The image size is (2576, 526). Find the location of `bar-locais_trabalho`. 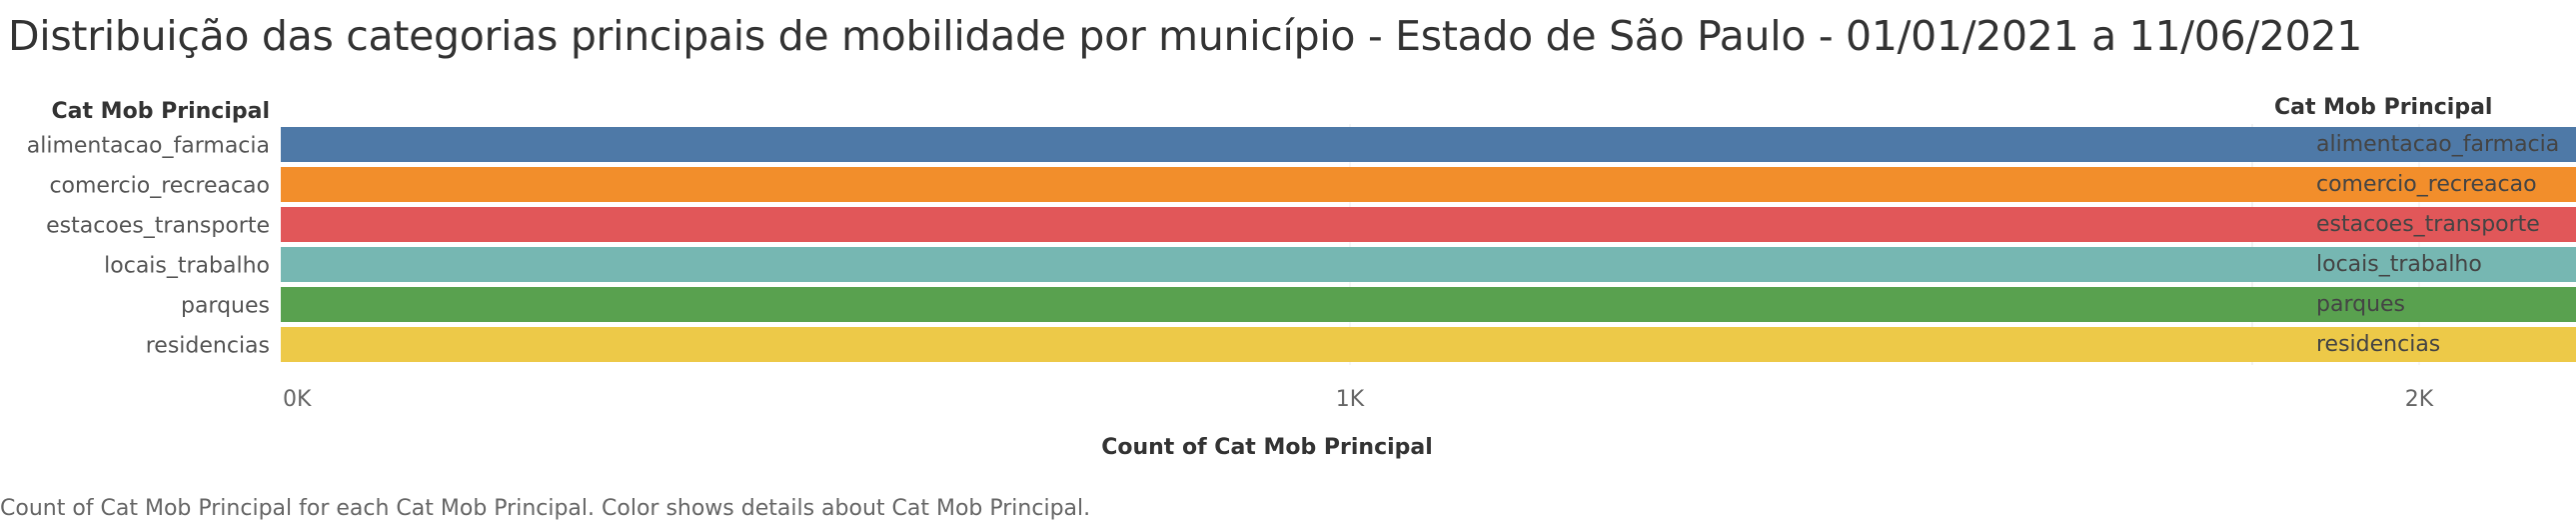

bar-locais_trabalho is located at coordinates (1428, 264).